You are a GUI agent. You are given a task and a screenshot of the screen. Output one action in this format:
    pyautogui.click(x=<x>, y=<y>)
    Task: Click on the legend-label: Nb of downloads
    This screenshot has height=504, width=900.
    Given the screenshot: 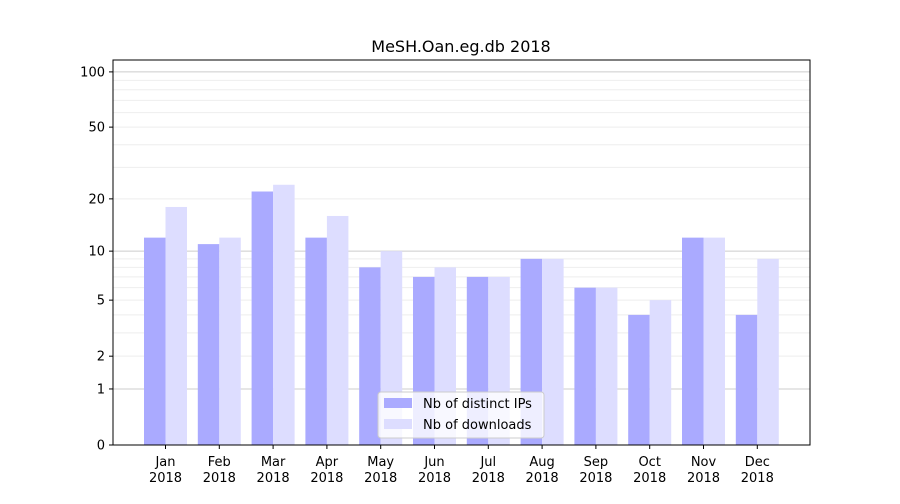 What is the action you would take?
    pyautogui.click(x=477, y=425)
    